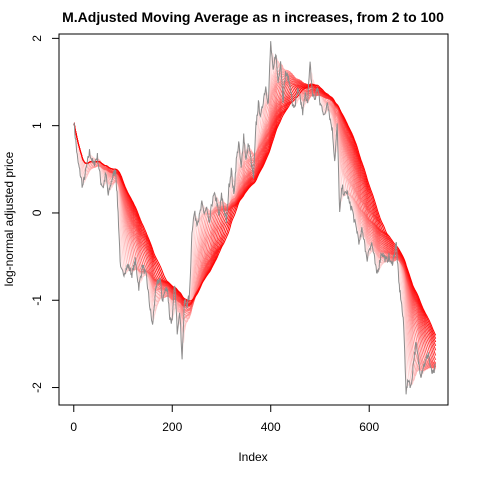 This screenshot has height=480, width=480. I want to click on x-tick-label: 600, so click(369, 427).